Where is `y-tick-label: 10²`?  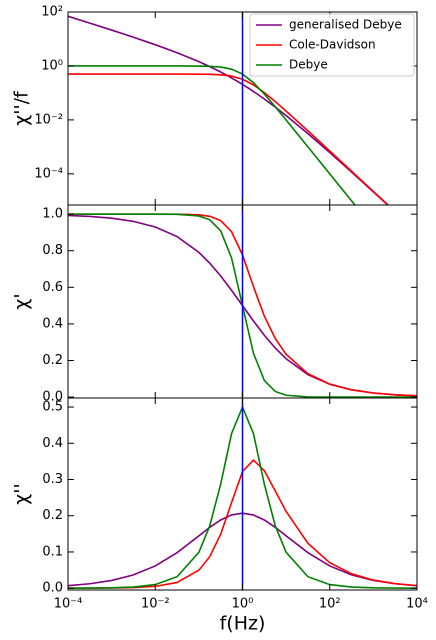 y-tick-label: 10² is located at coordinates (52, 12).